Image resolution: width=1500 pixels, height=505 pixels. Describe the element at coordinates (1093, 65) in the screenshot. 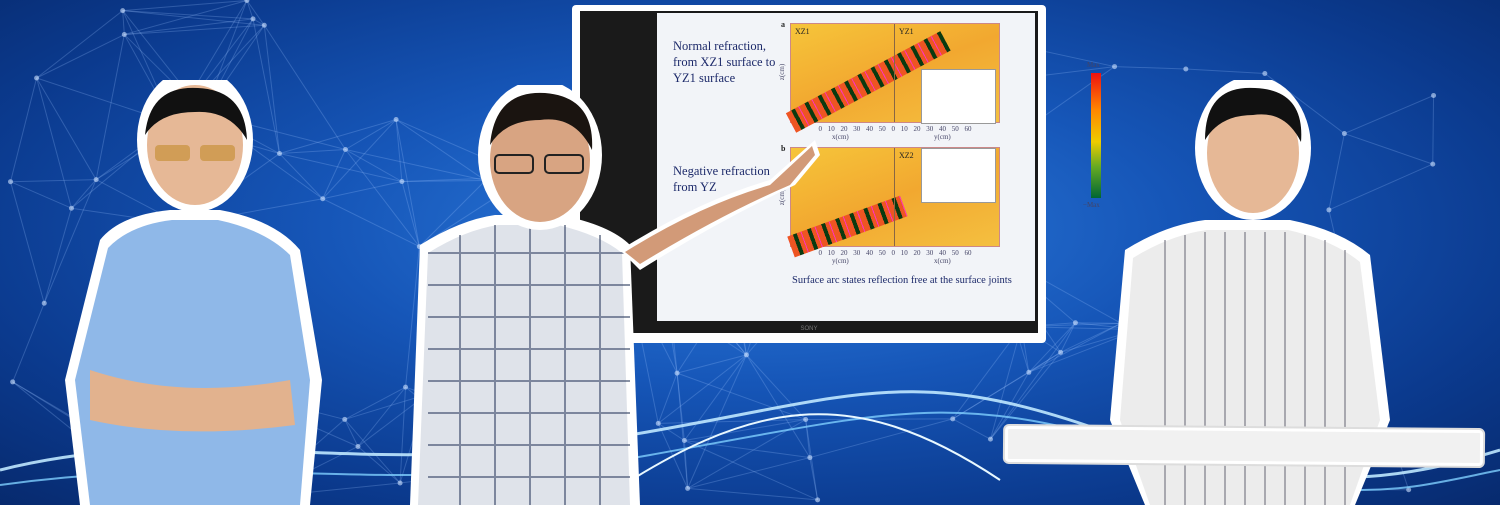

I see `colorbar-max-label: Max` at that location.